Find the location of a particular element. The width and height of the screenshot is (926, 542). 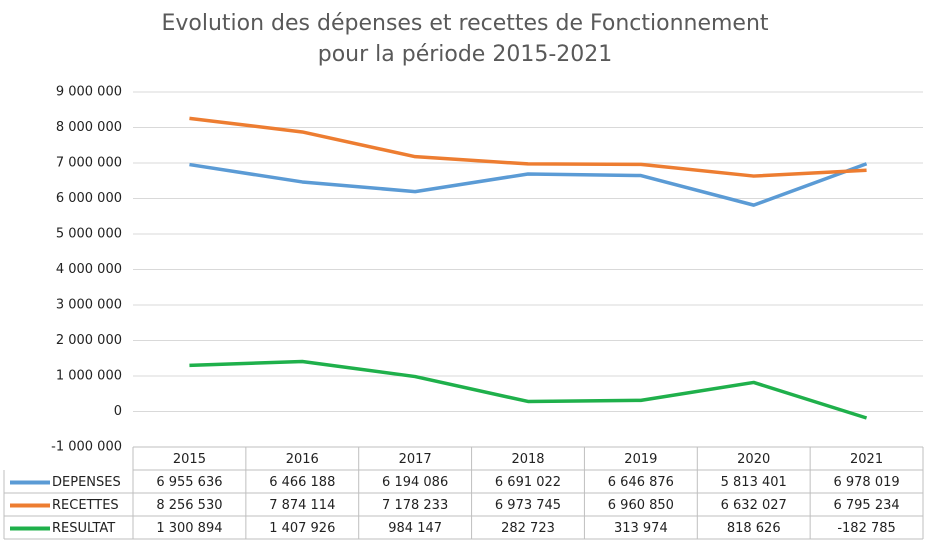

table-value: 1 407 926 is located at coordinates (302, 528).